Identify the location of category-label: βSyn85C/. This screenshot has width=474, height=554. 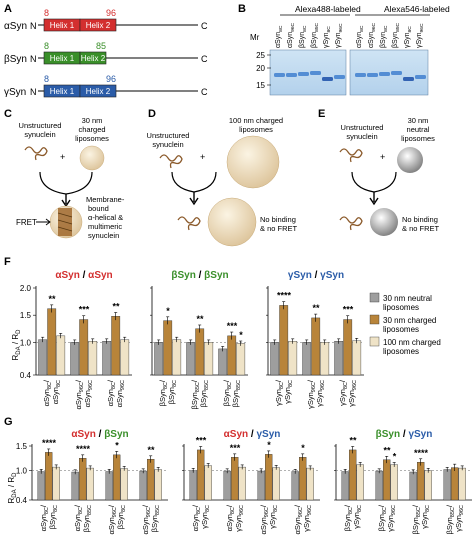
(416, 519).